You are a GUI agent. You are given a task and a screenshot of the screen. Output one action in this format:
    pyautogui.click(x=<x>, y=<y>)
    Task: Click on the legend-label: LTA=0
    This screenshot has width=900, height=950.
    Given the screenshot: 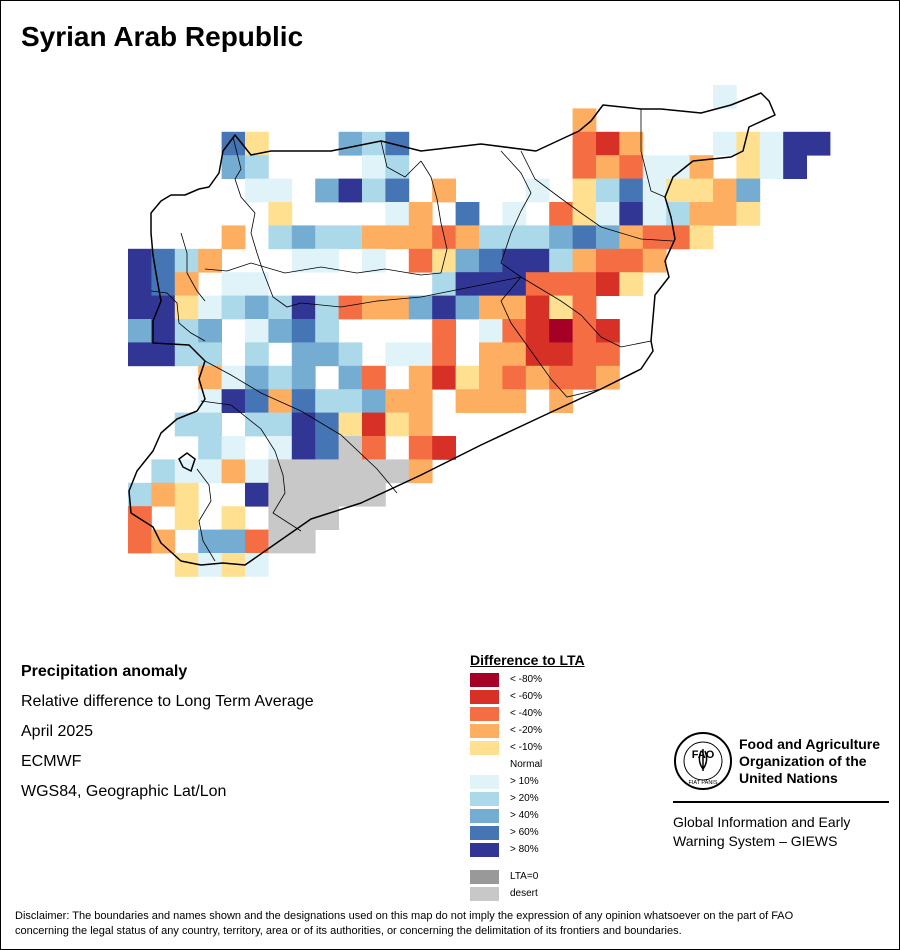 What is the action you would take?
    pyautogui.click(x=524, y=876)
    